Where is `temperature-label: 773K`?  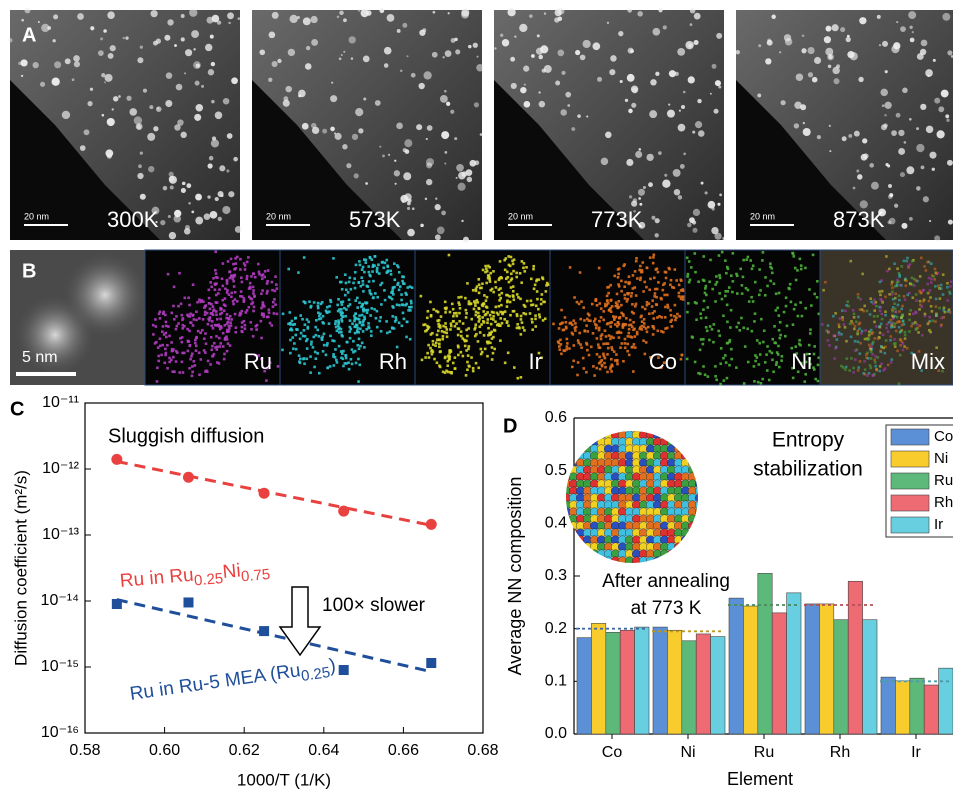 temperature-label: 773K is located at coordinates (617, 219).